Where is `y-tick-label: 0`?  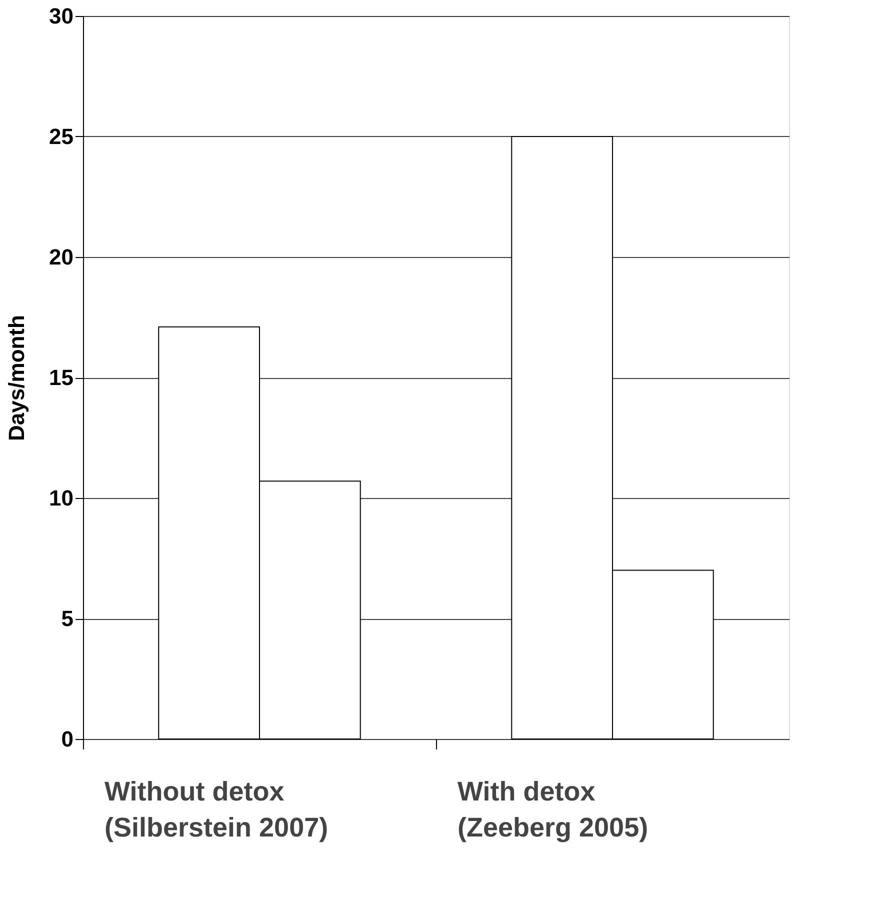 y-tick-label: 0 is located at coordinates (67, 739).